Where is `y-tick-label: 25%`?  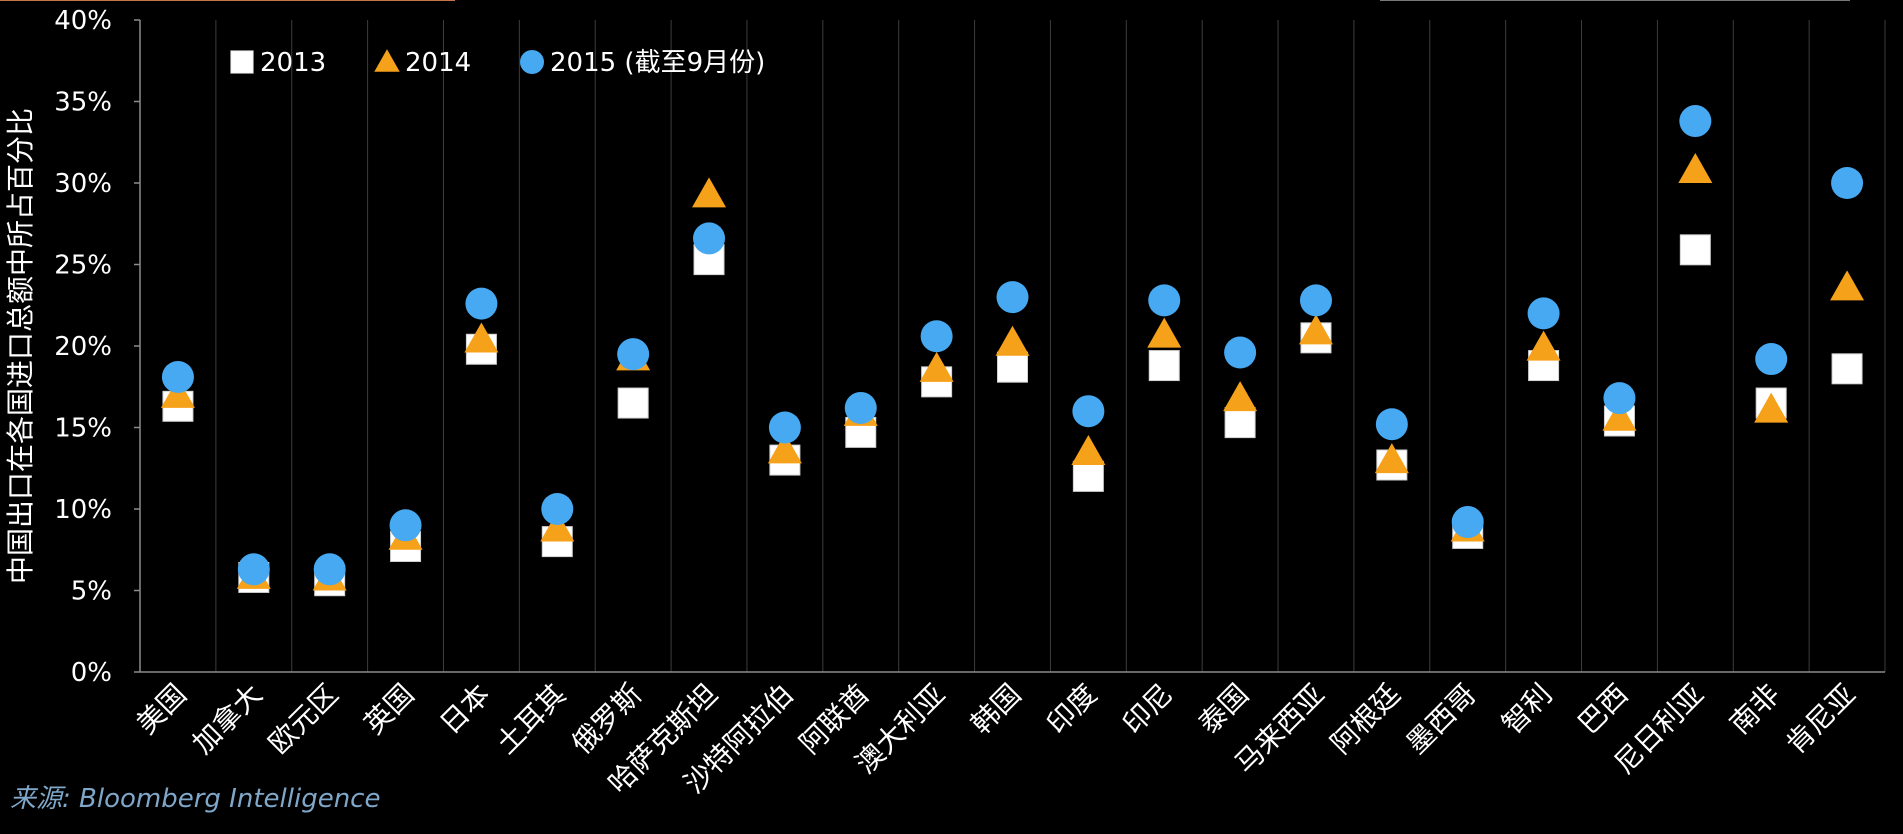 y-tick-label: 25% is located at coordinates (83, 266).